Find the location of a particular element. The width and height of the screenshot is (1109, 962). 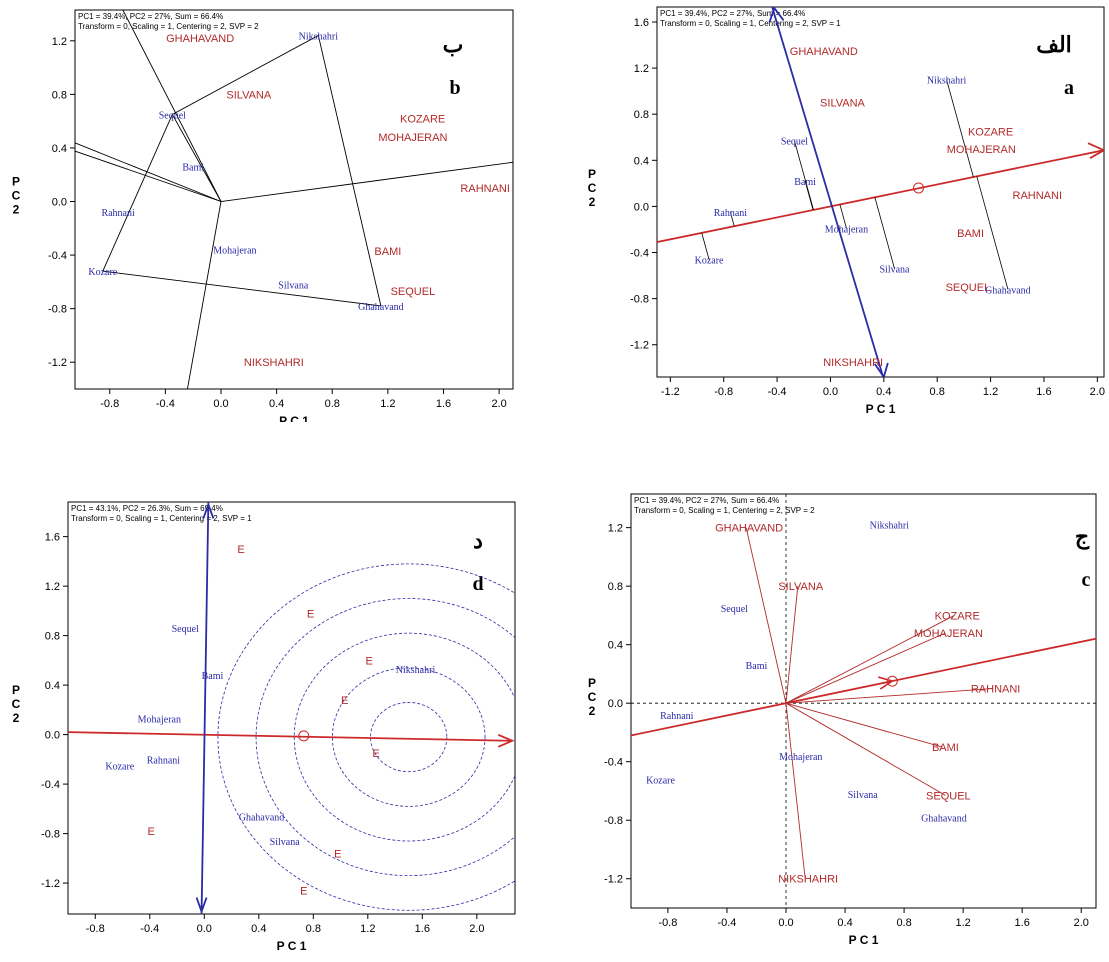

sector-ray is located at coordinates (148, 172).